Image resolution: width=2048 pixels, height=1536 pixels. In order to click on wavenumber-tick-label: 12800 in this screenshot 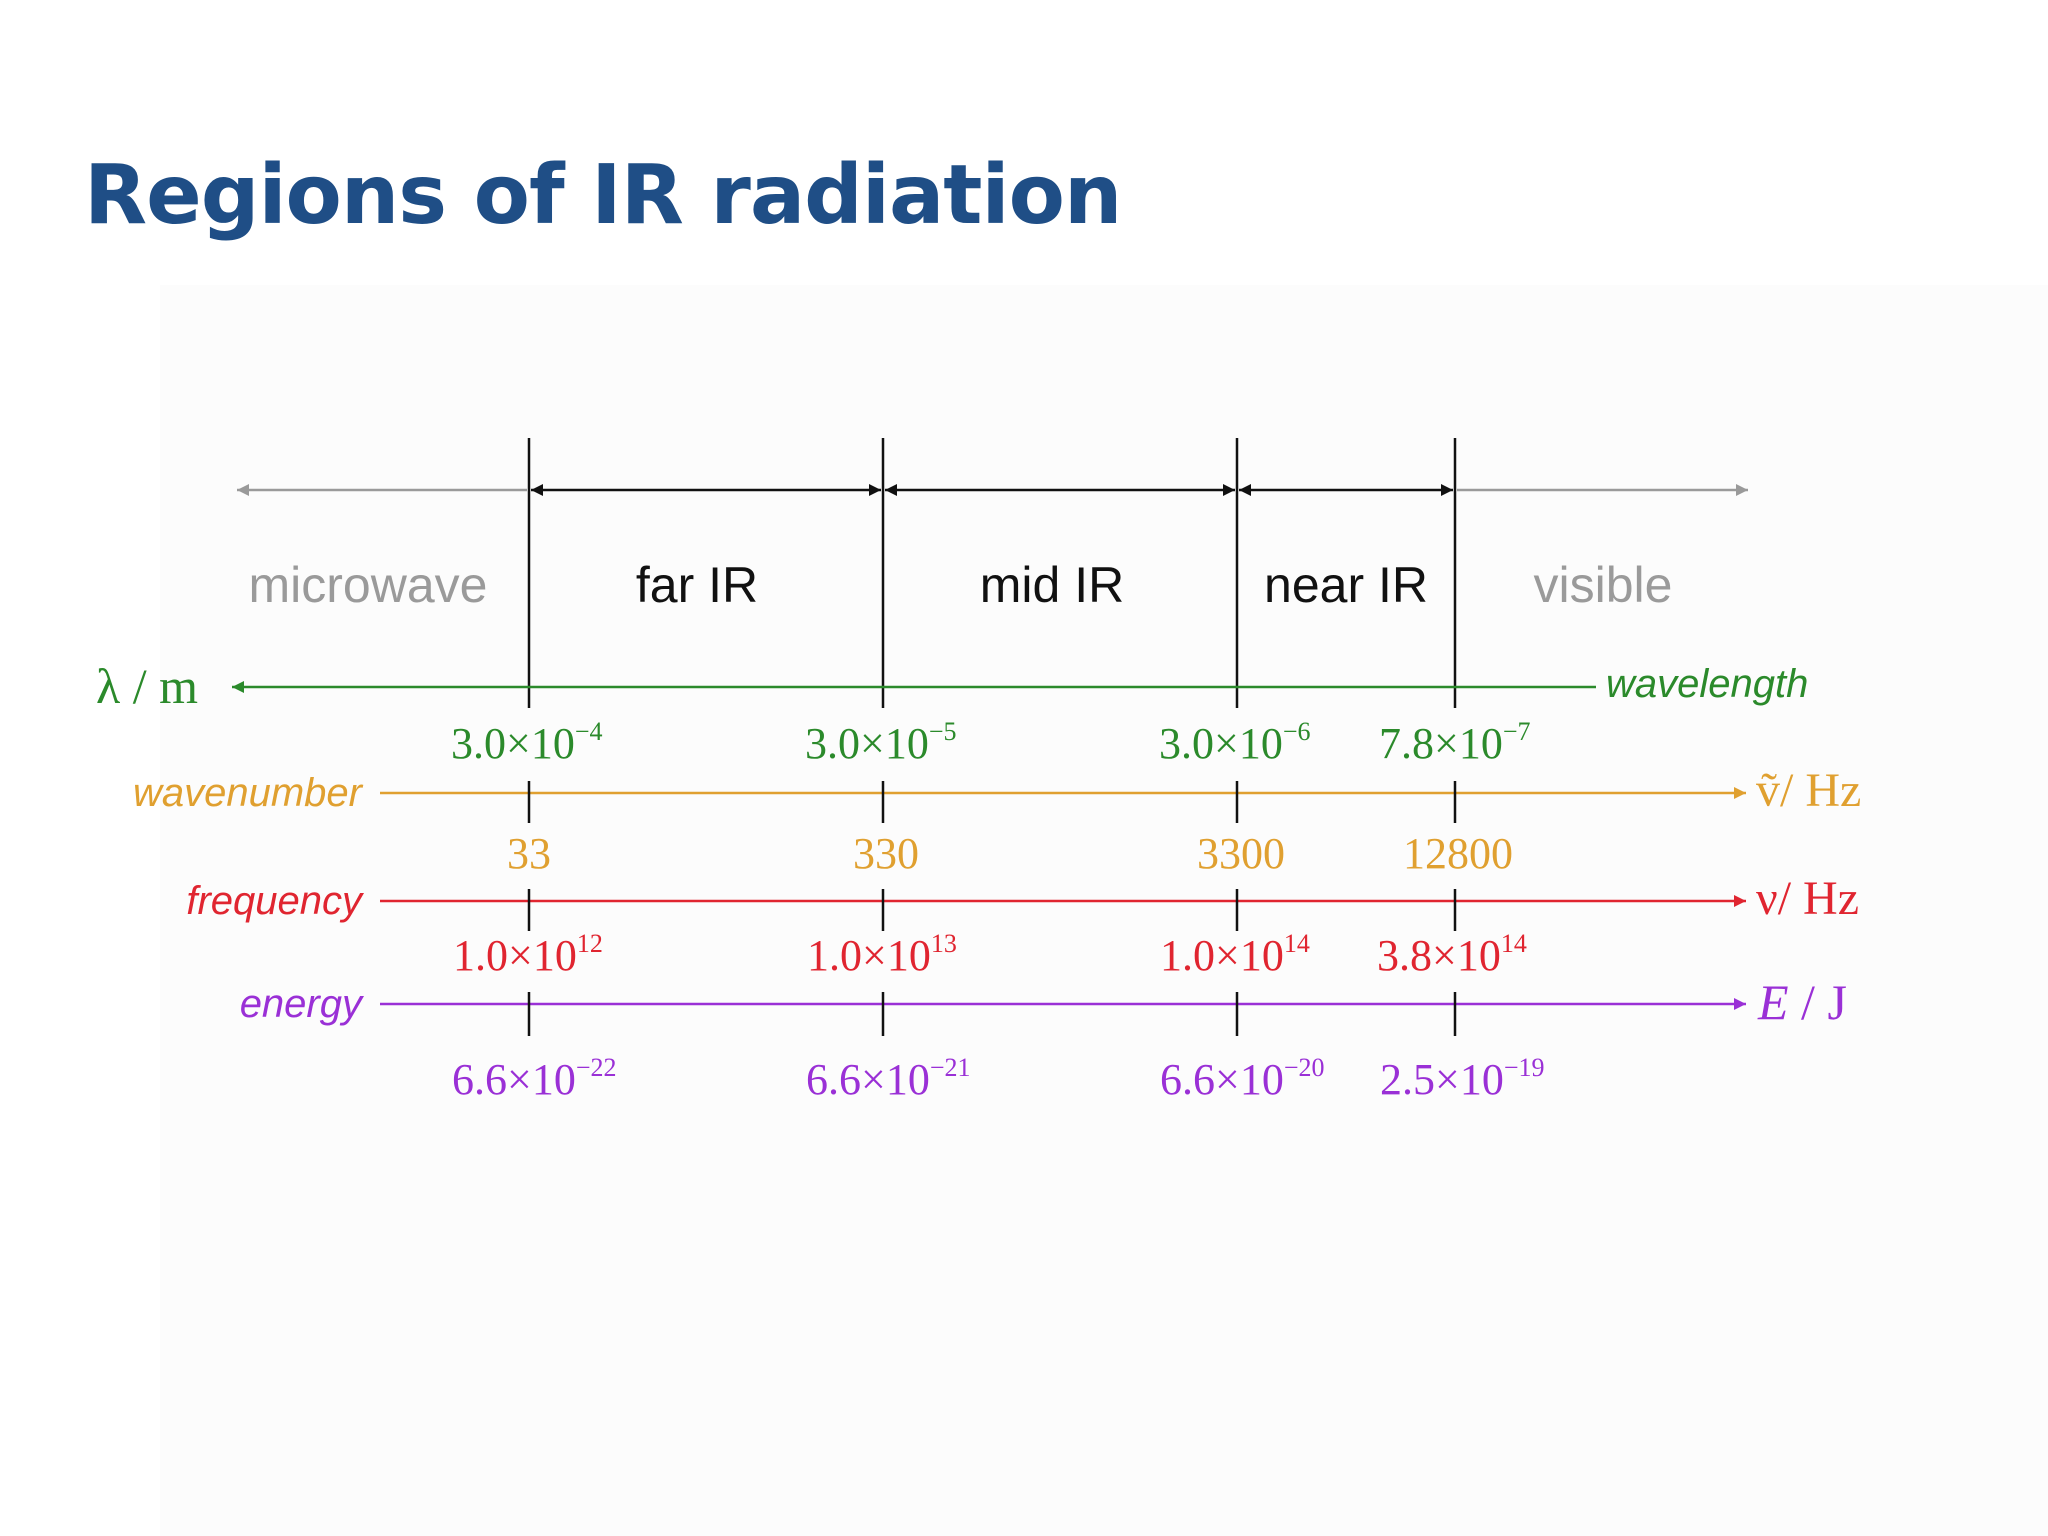, I will do `click(1458, 853)`.